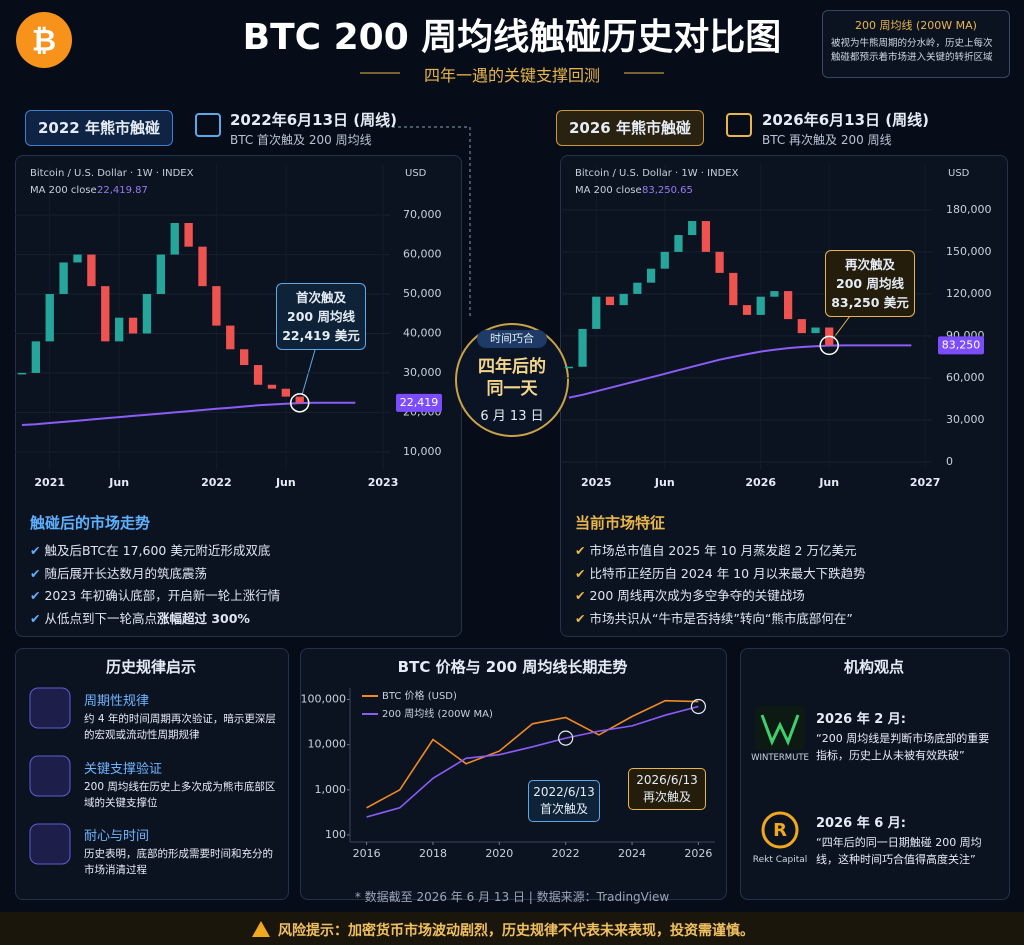  I want to click on callout: 首次触及 200 周均线 22,419 美元, so click(321, 316).